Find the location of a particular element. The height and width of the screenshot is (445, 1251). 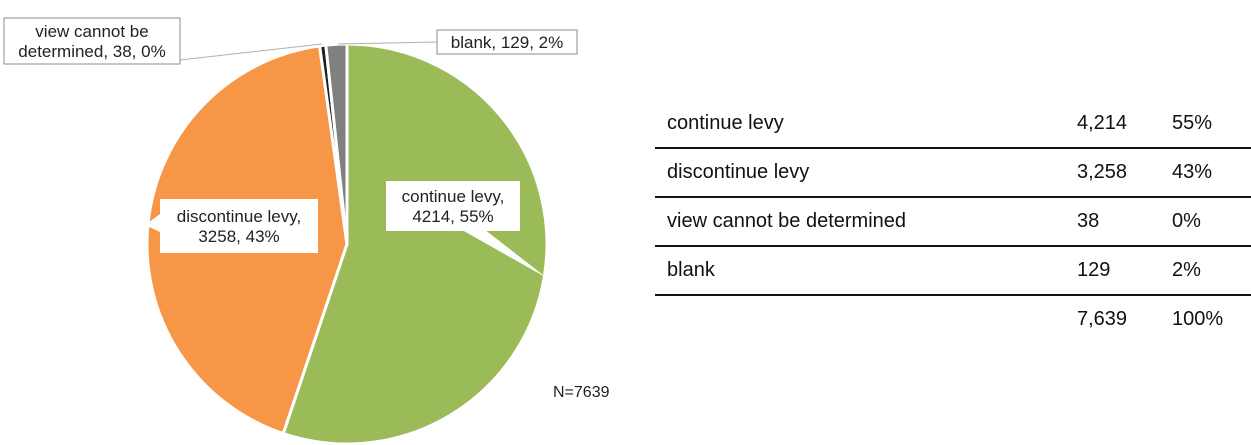

data-label-text: view cannot be is located at coordinates (91, 31).